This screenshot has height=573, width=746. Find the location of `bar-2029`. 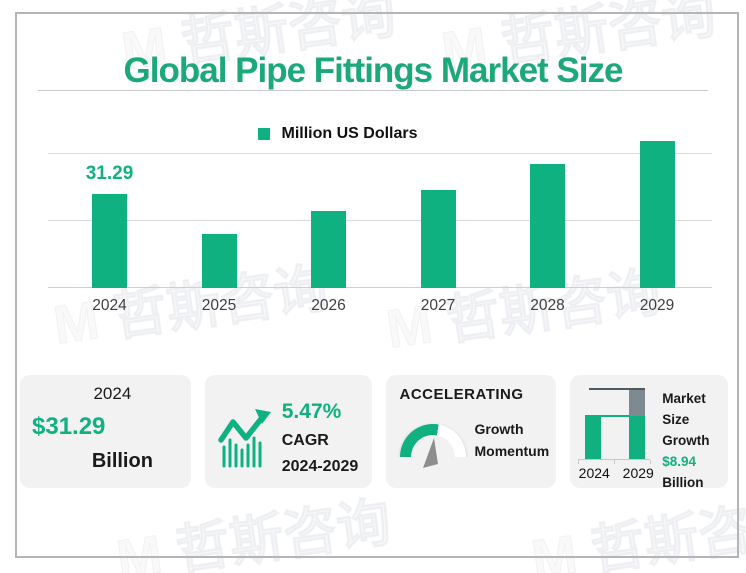

bar-2029 is located at coordinates (657, 214).